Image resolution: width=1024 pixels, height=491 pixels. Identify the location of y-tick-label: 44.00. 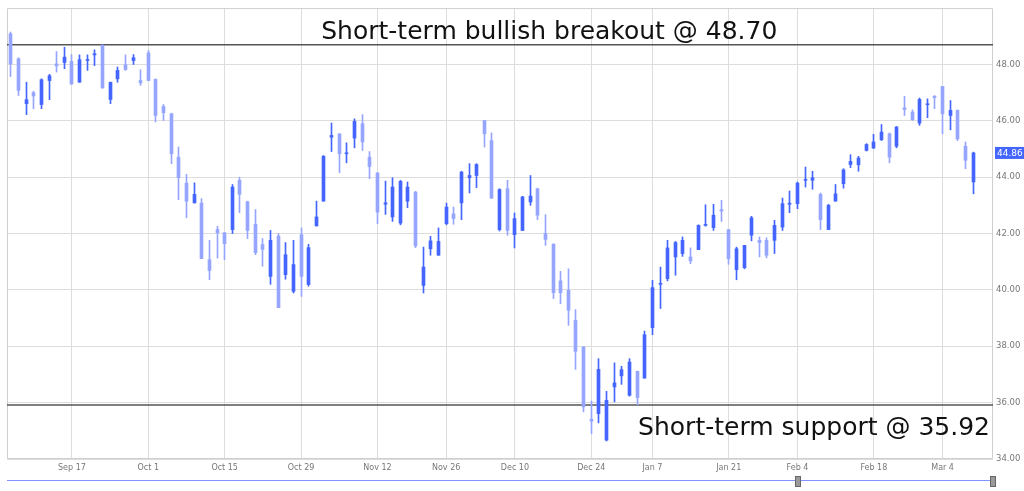
(1008, 176).